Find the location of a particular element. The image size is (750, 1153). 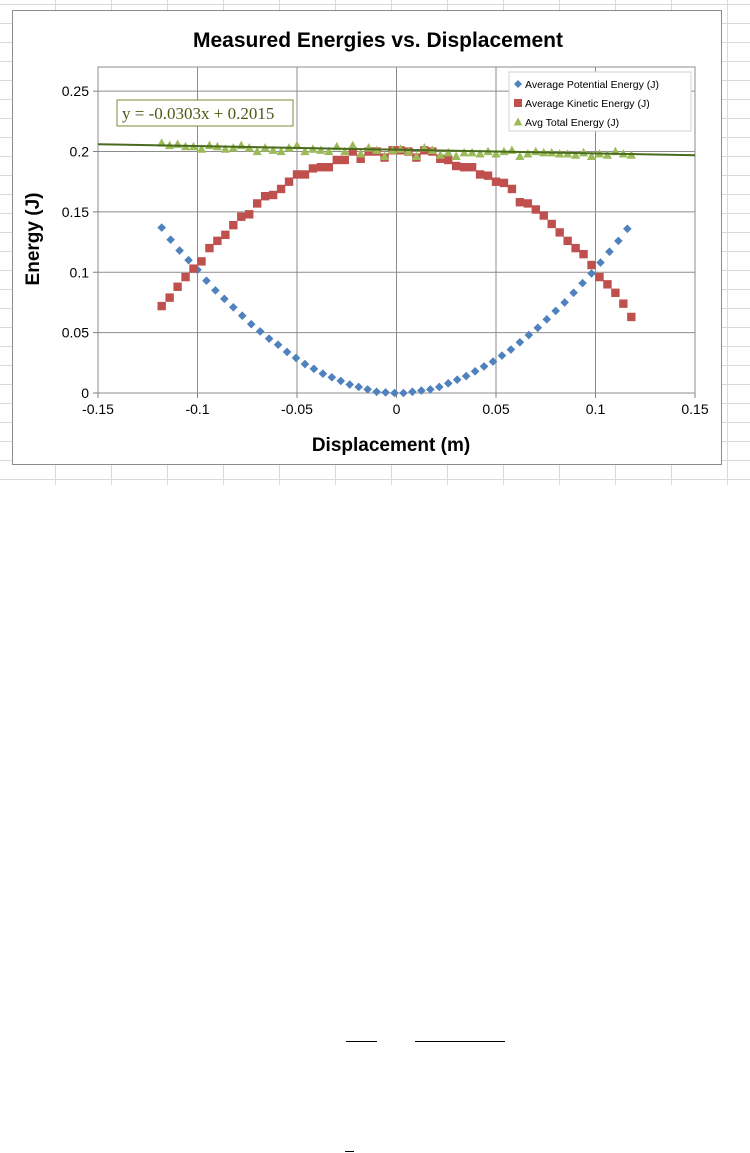

trendline is located at coordinates (396, 150).